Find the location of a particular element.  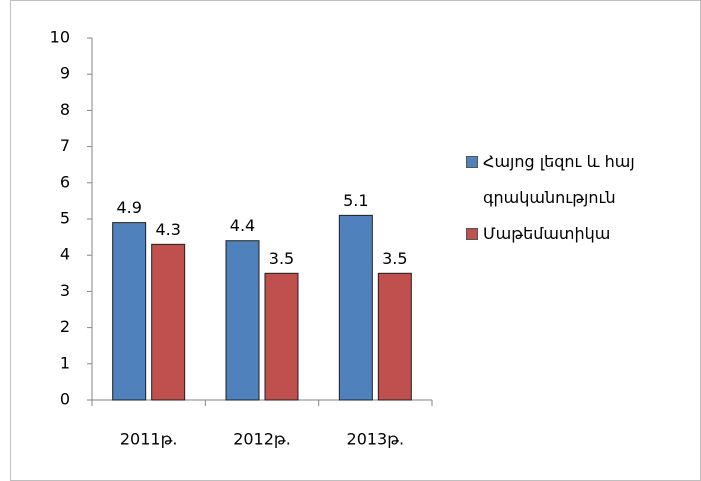

legend-entry: Հայոց լեզու և հայ գրականություն is located at coordinates (557, 180).